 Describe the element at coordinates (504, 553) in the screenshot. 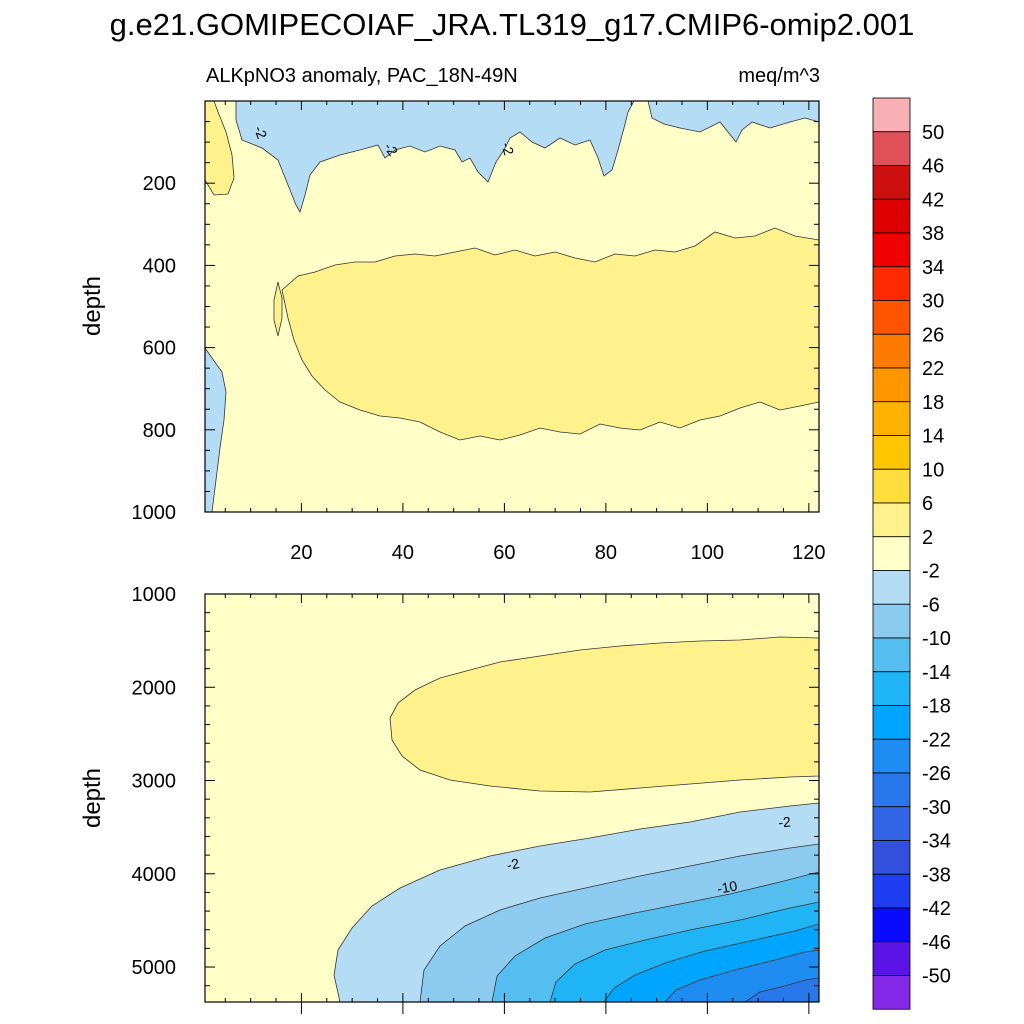

I see `x-tick-label: 60` at that location.